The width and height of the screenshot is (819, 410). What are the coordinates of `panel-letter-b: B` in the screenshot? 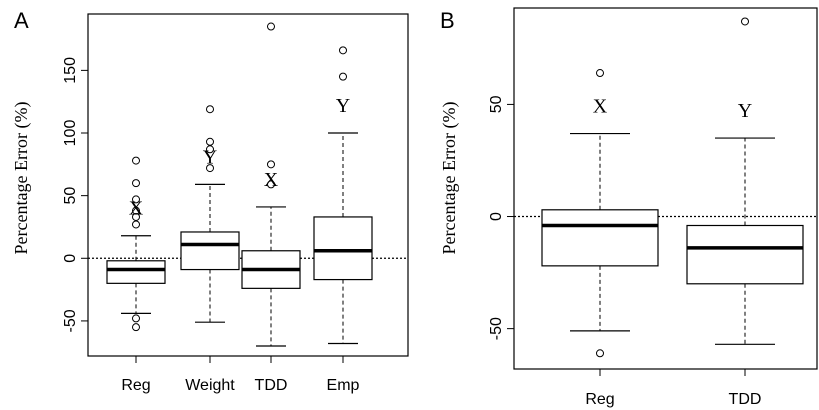 It's located at (447, 20).